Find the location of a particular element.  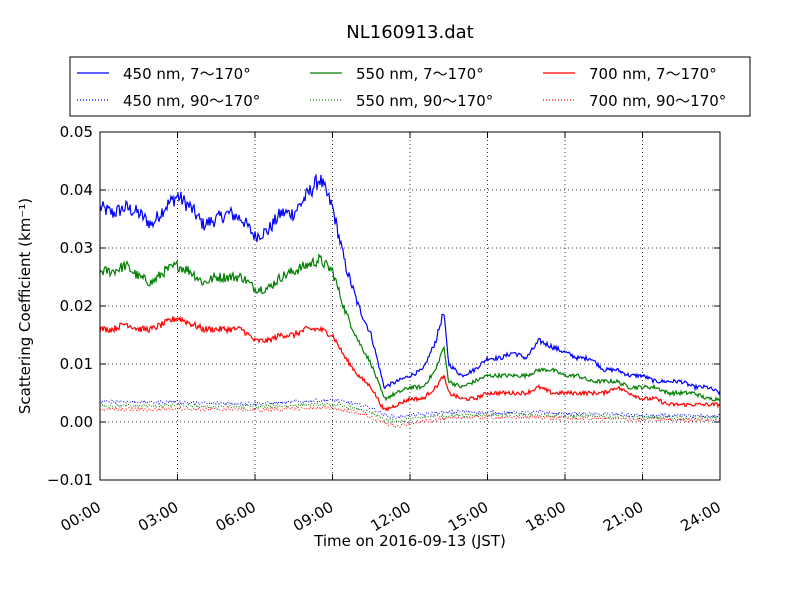

y-tick-label: 0.00 is located at coordinates (76, 422).